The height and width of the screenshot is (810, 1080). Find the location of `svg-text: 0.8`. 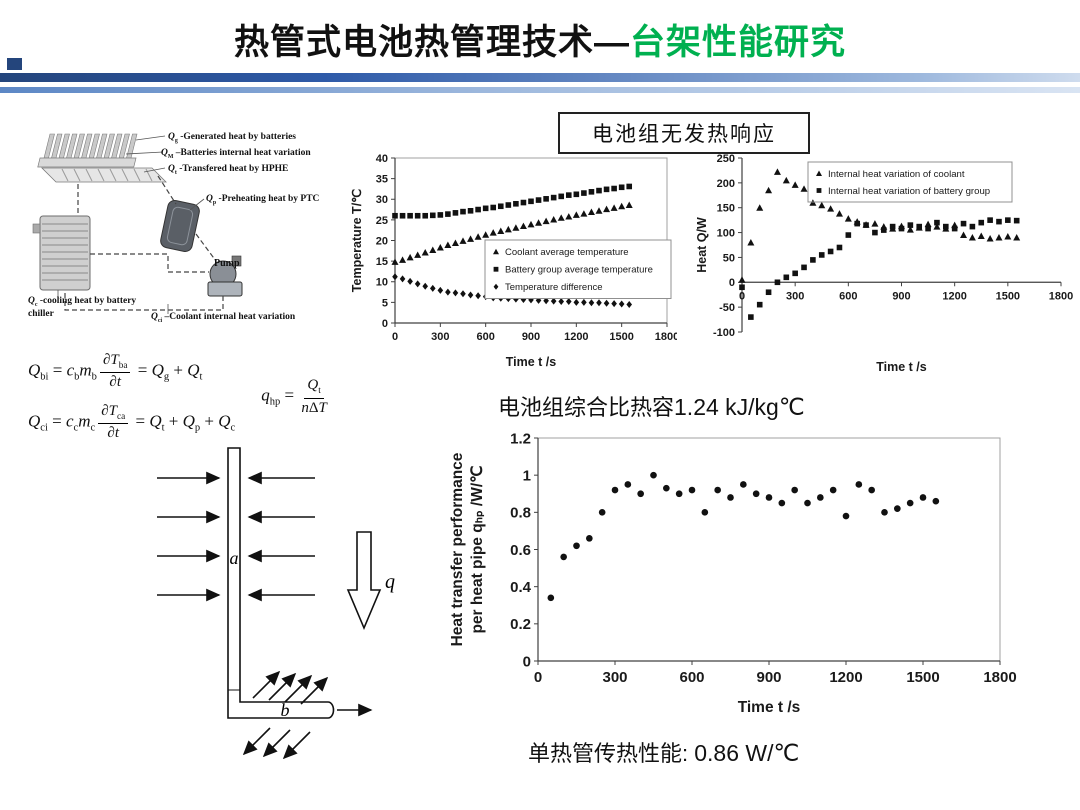

svg-text: 0.8 is located at coordinates (520, 513).